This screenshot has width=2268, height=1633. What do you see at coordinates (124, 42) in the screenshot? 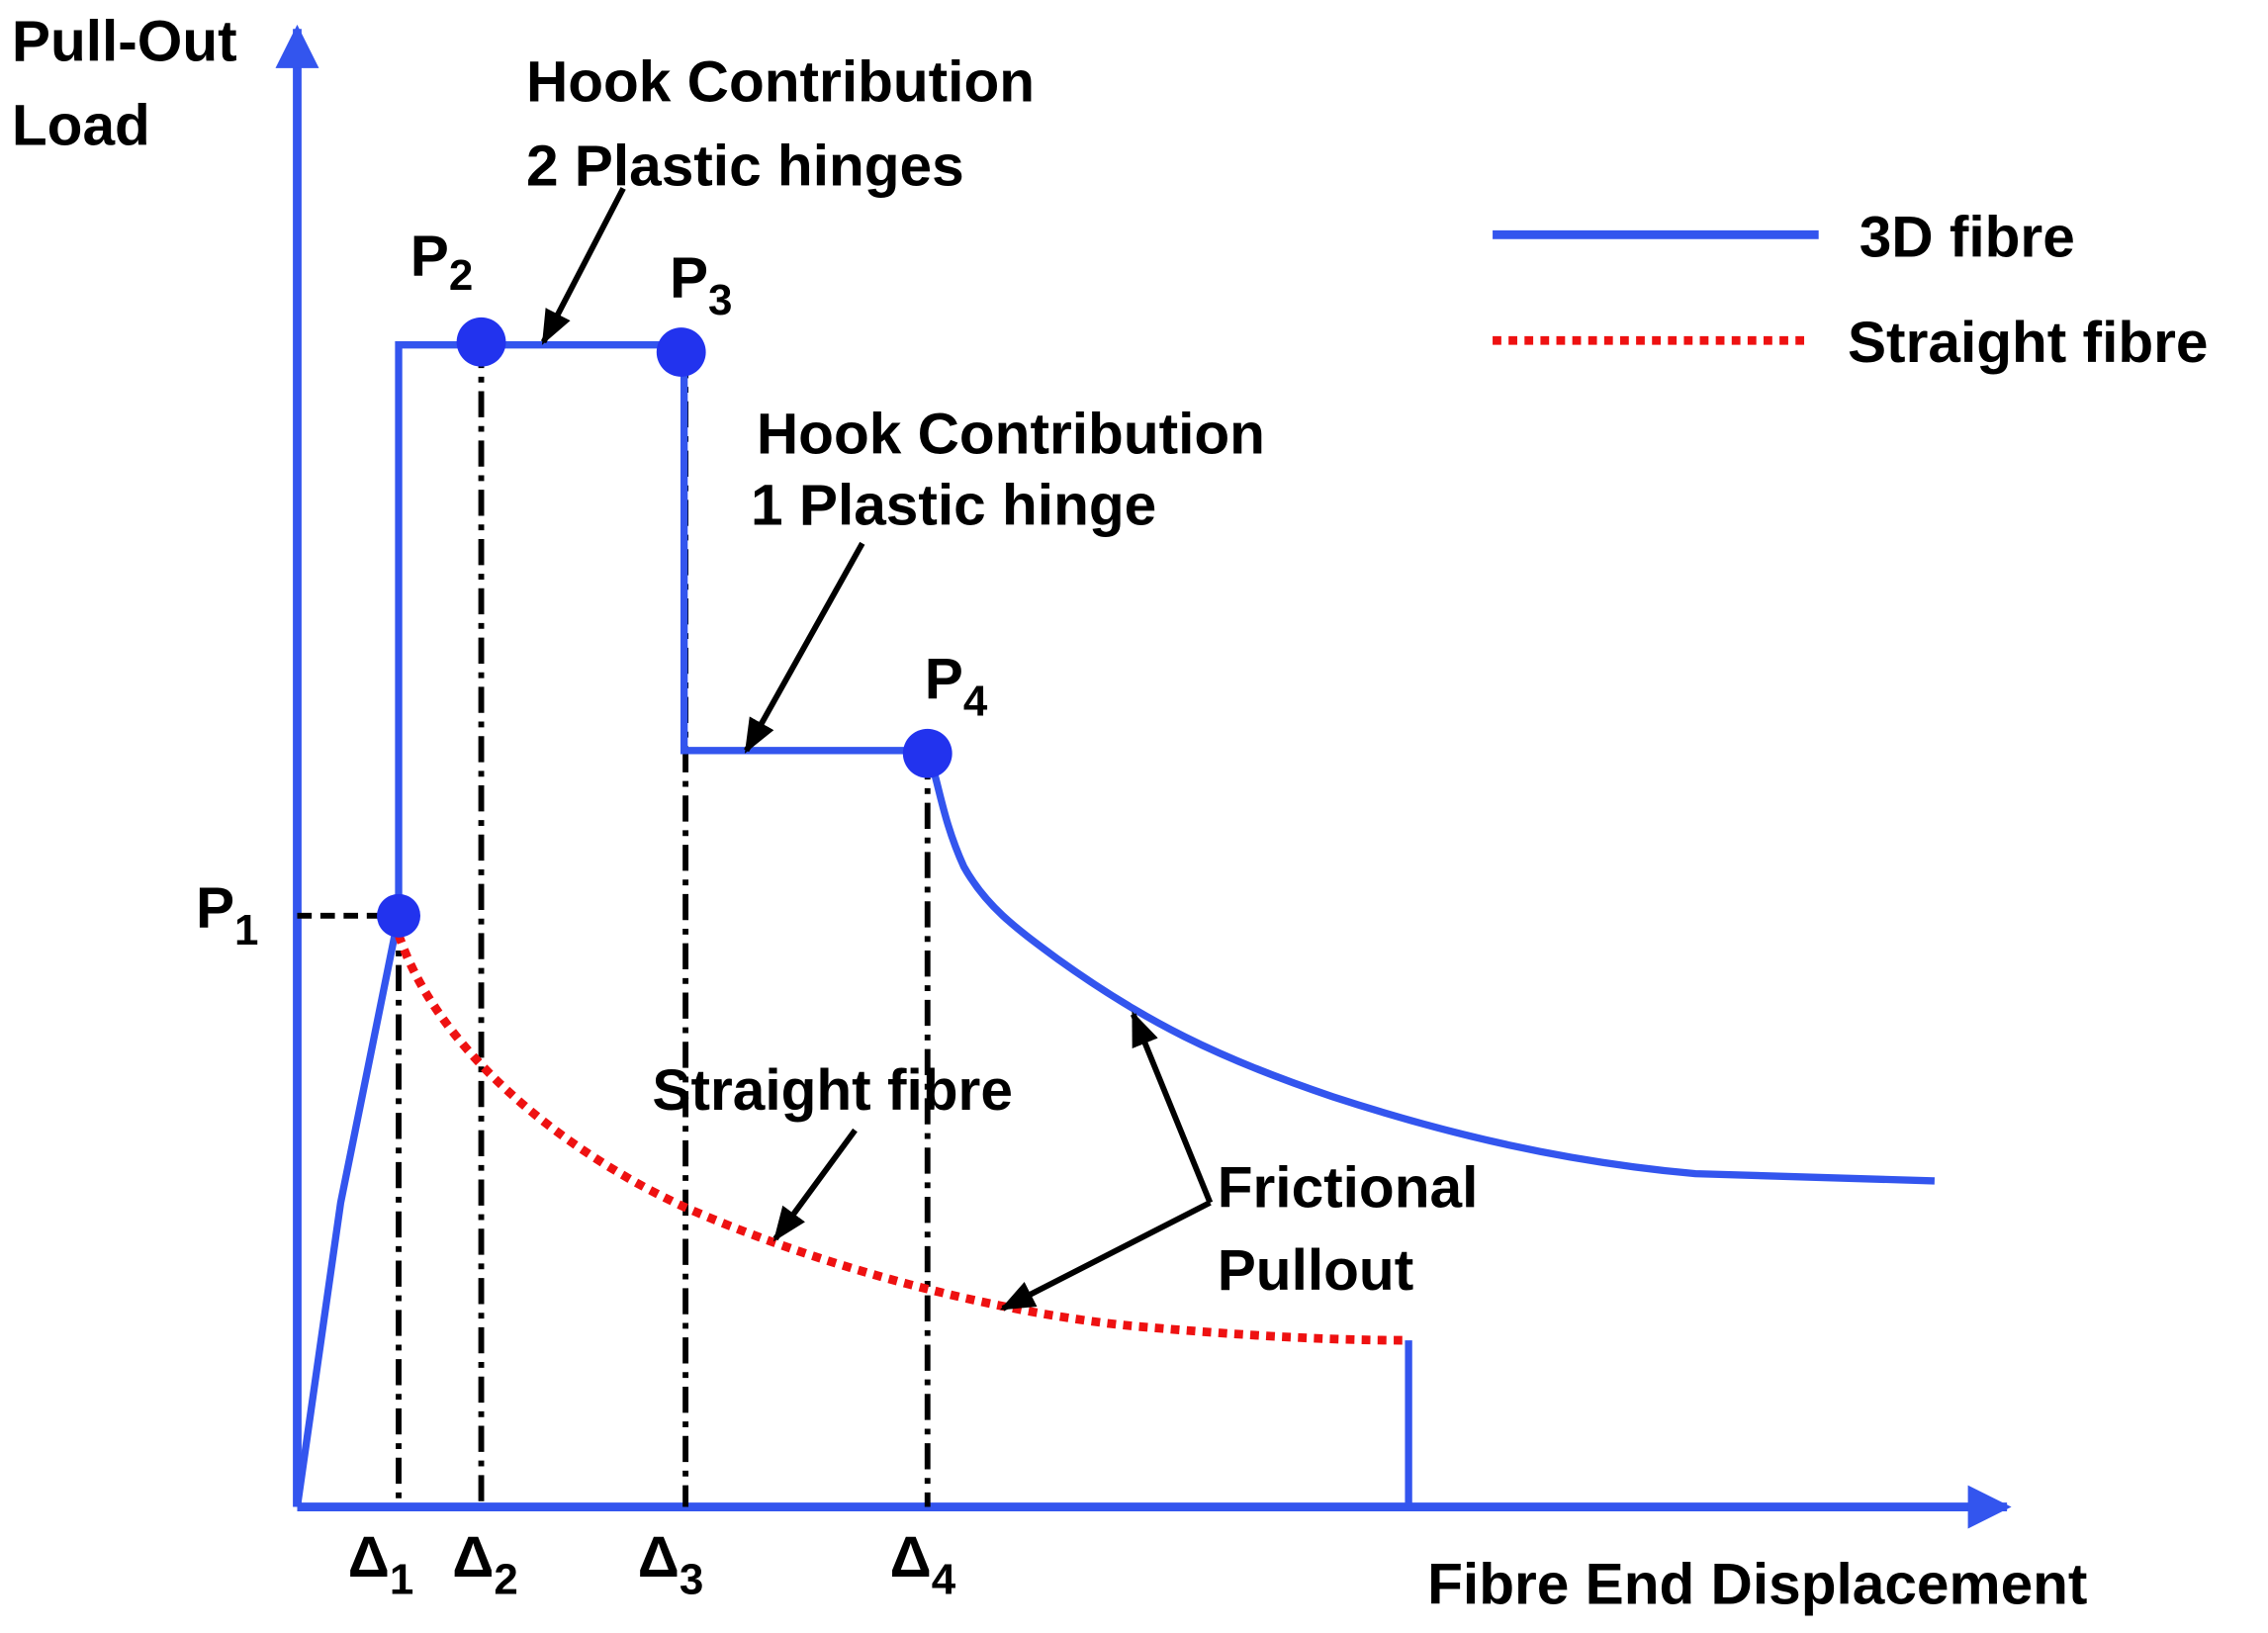
I see `y-axis-label: Pull-Out` at bounding box center [124, 42].